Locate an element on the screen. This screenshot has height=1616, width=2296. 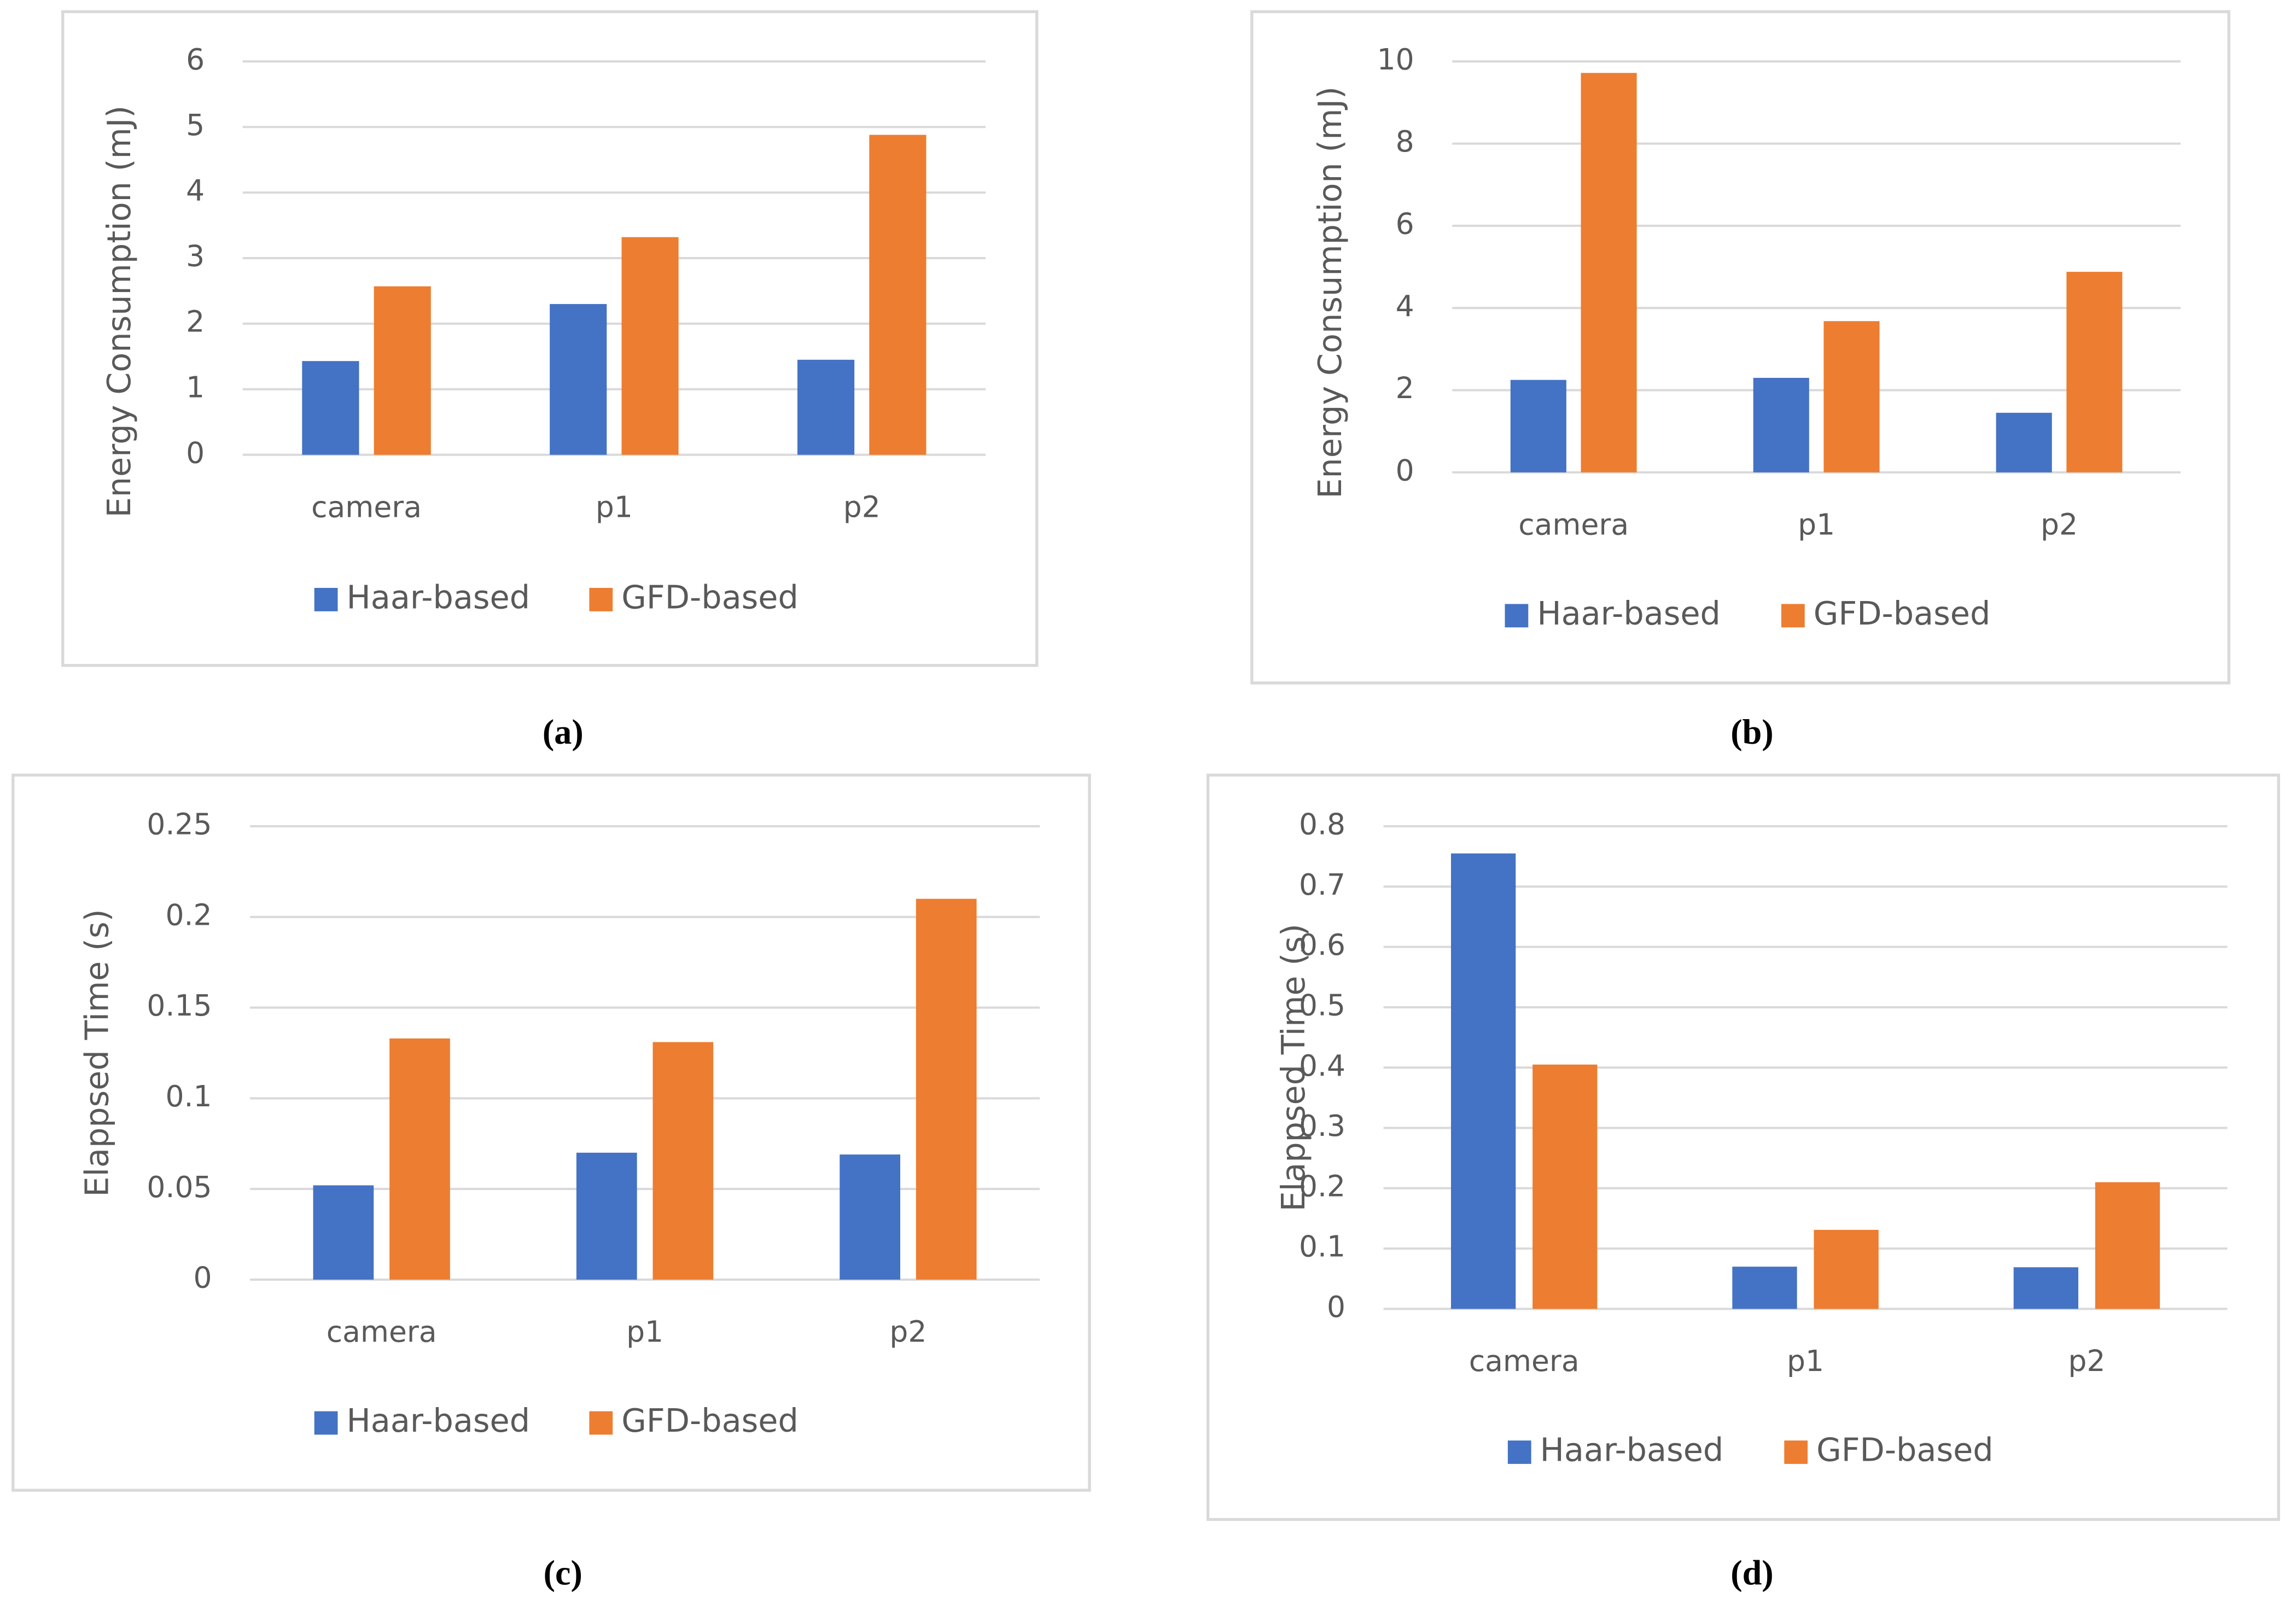
y-tick-label: 0.25 is located at coordinates (179, 824).